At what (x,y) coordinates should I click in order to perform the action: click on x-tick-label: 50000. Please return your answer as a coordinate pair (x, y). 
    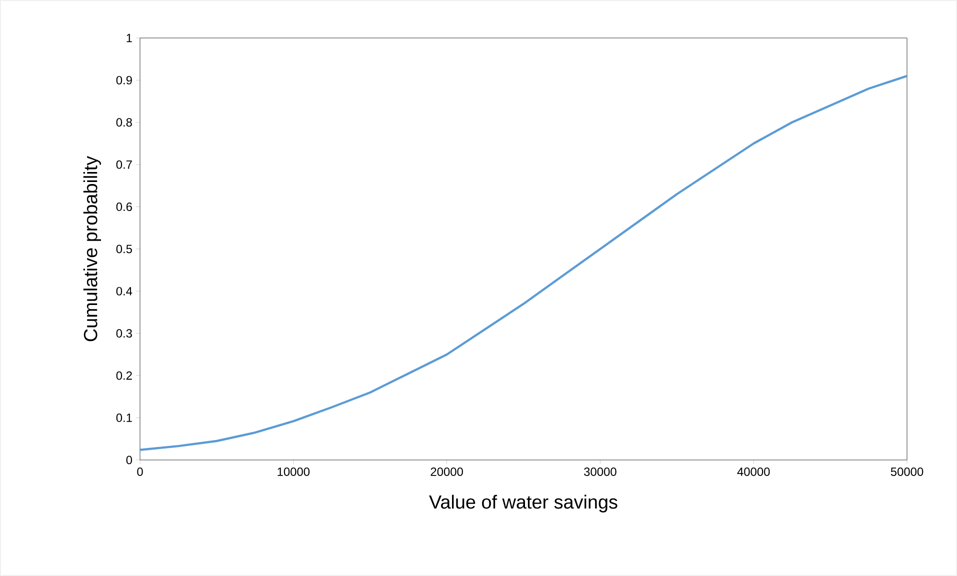
    Looking at the image, I should click on (907, 472).